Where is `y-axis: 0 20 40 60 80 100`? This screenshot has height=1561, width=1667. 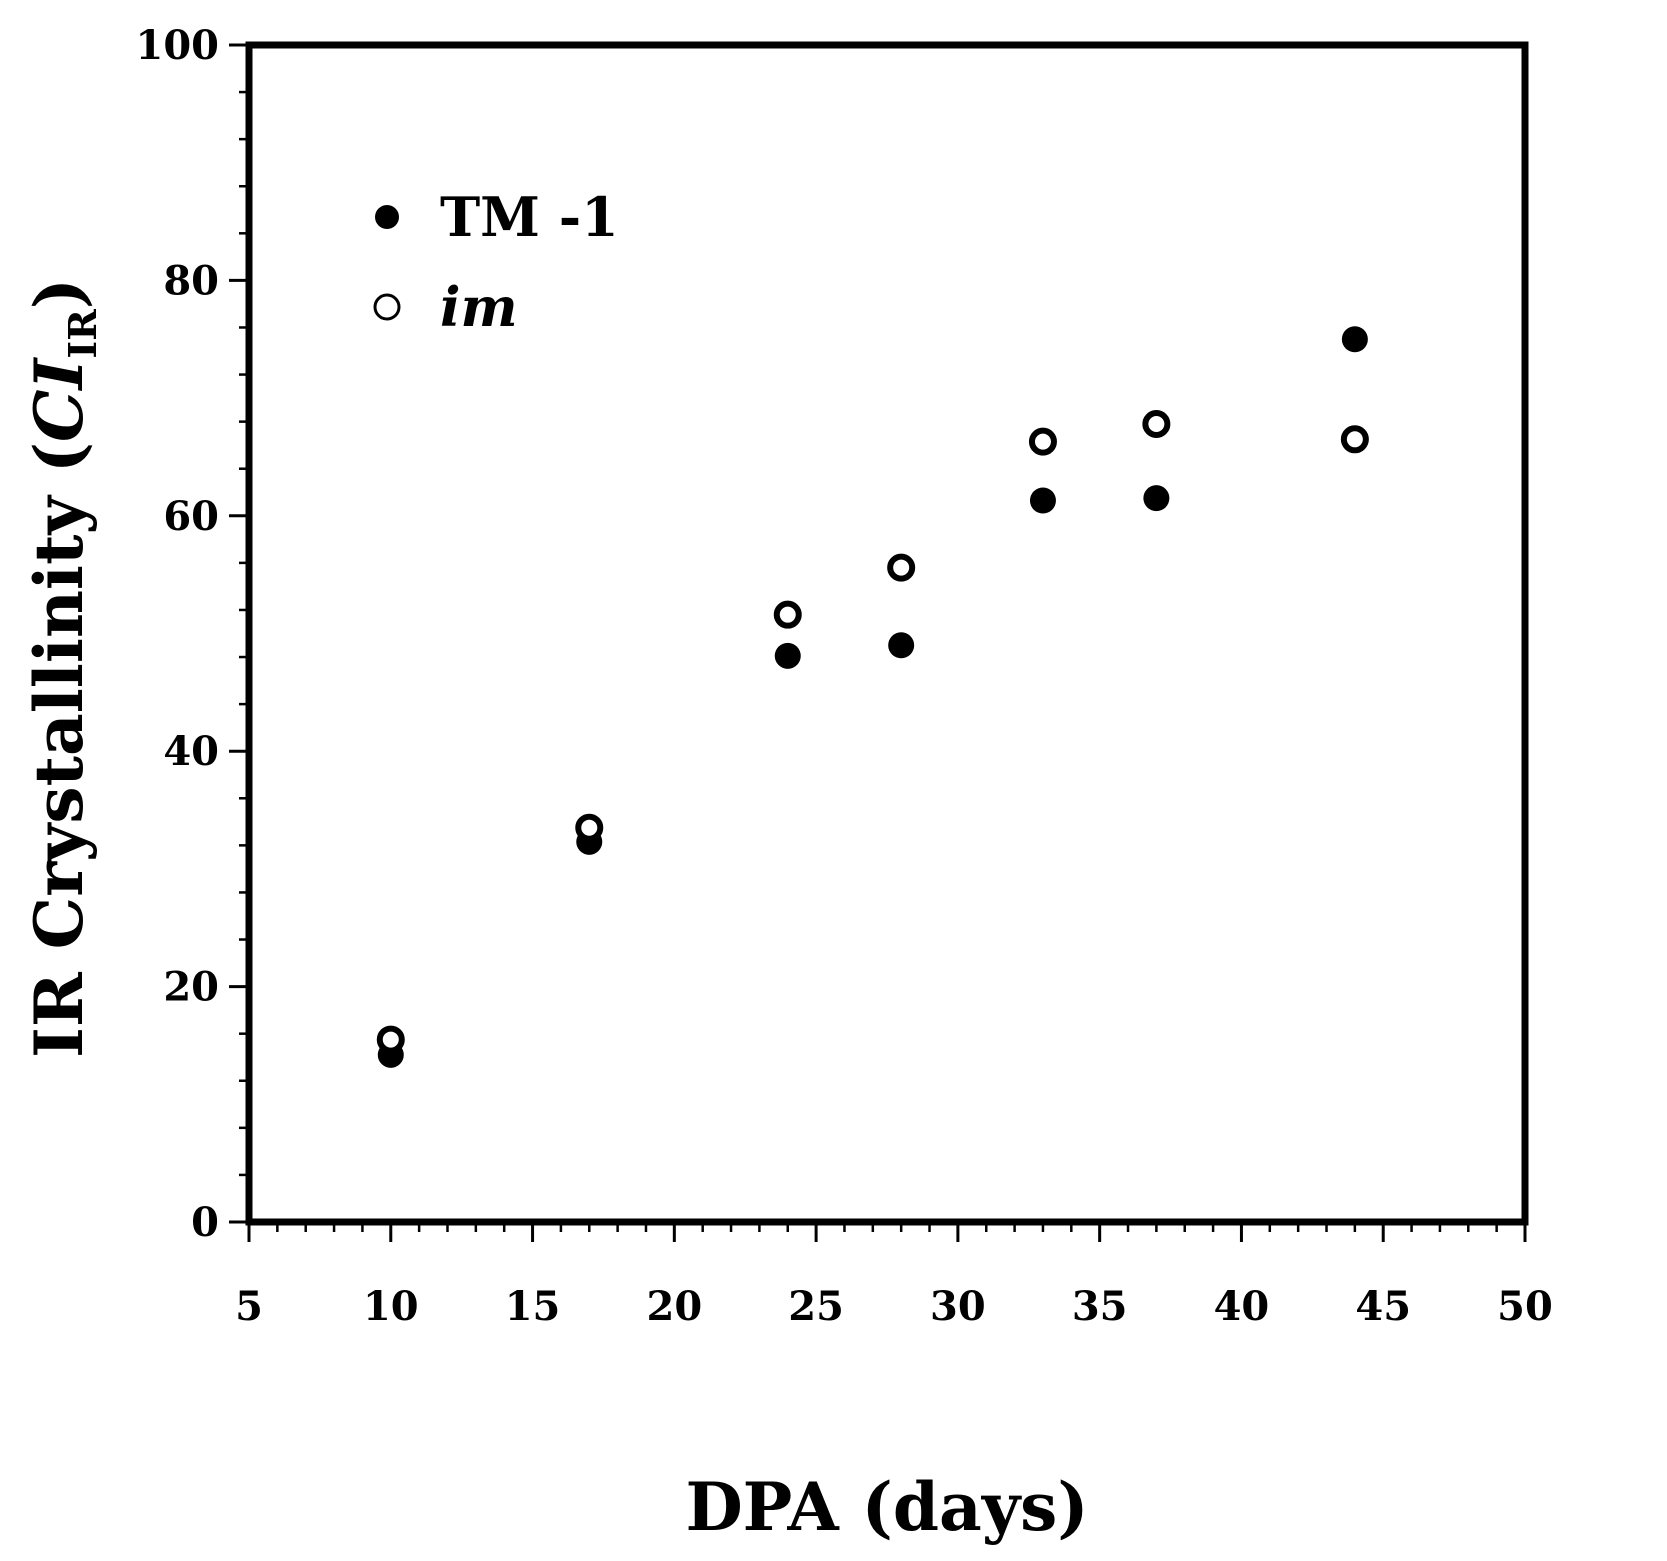
y-axis: 0 20 40 60 80 100 is located at coordinates (192, 634).